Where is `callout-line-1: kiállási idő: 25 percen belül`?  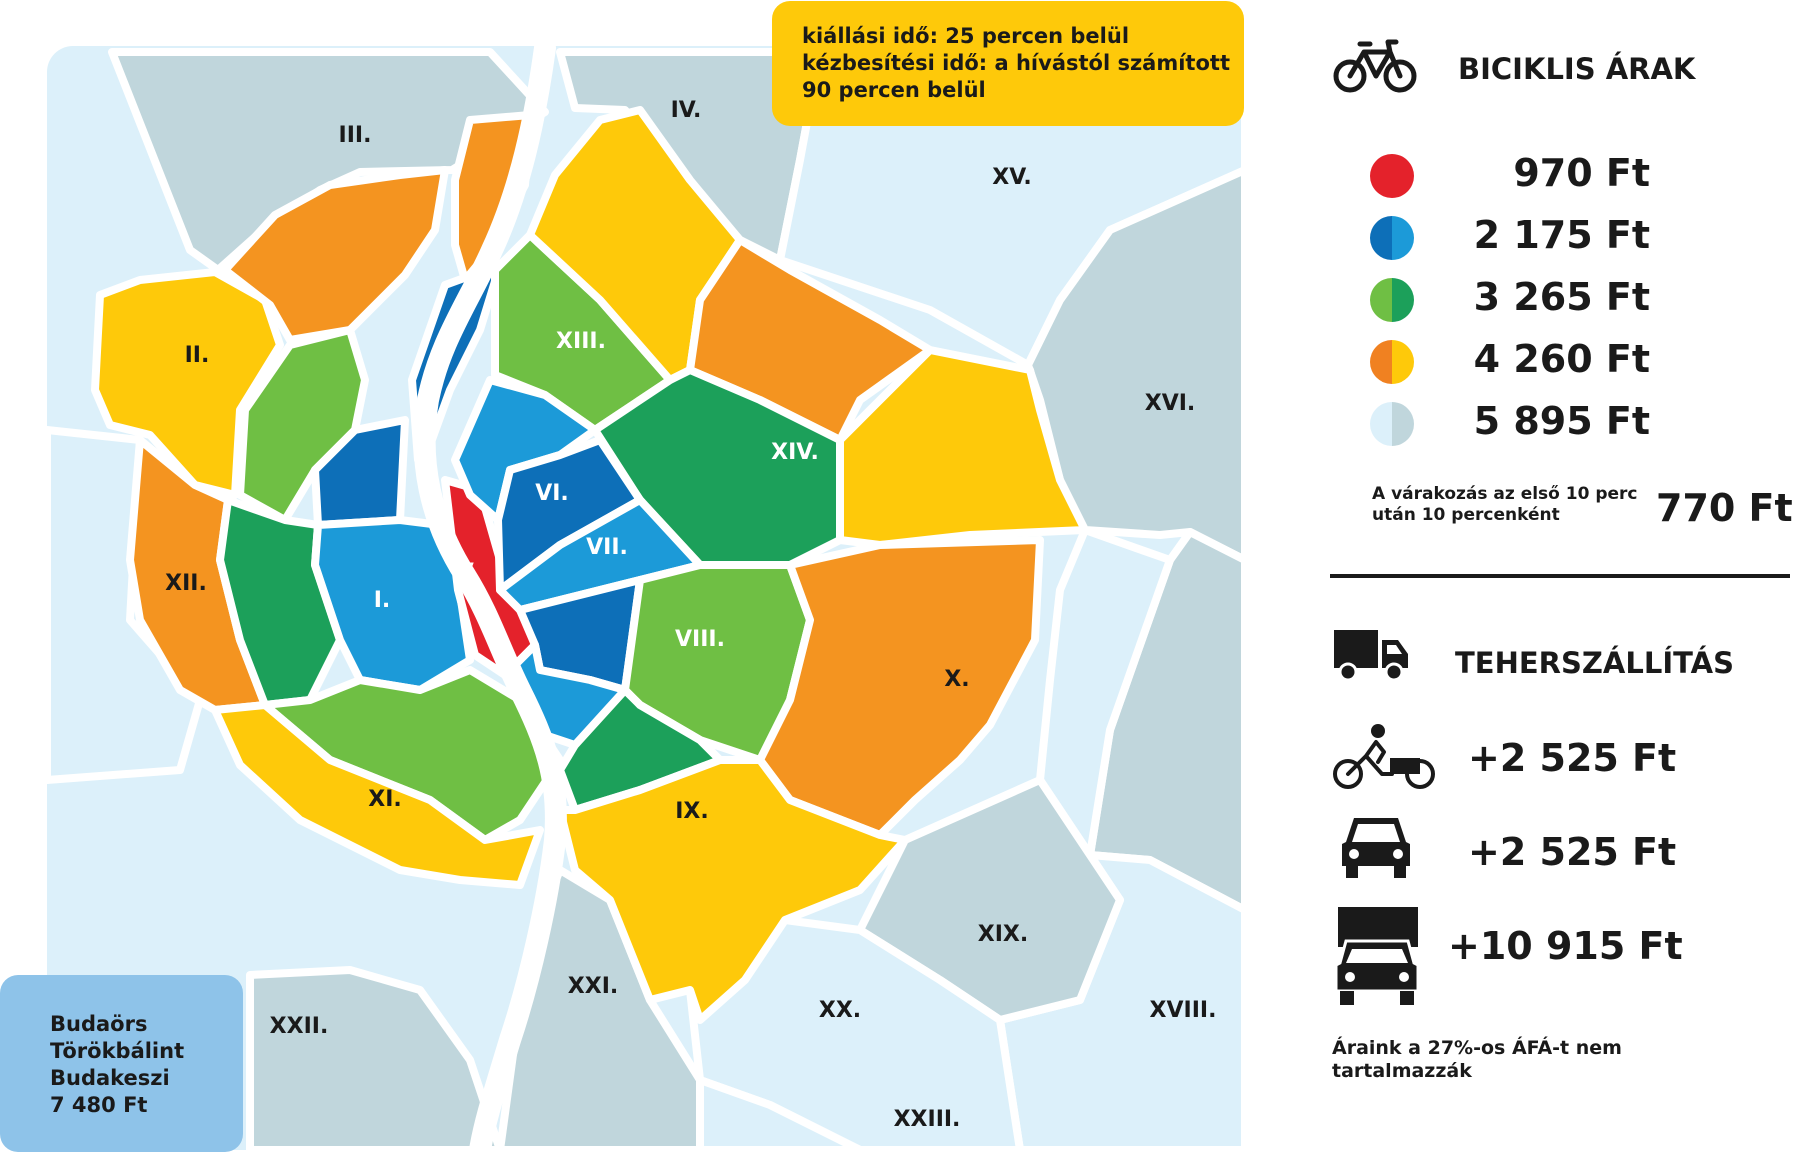
callout-line-1: kiállási idő: 25 percen belül is located at coordinates (966, 36).